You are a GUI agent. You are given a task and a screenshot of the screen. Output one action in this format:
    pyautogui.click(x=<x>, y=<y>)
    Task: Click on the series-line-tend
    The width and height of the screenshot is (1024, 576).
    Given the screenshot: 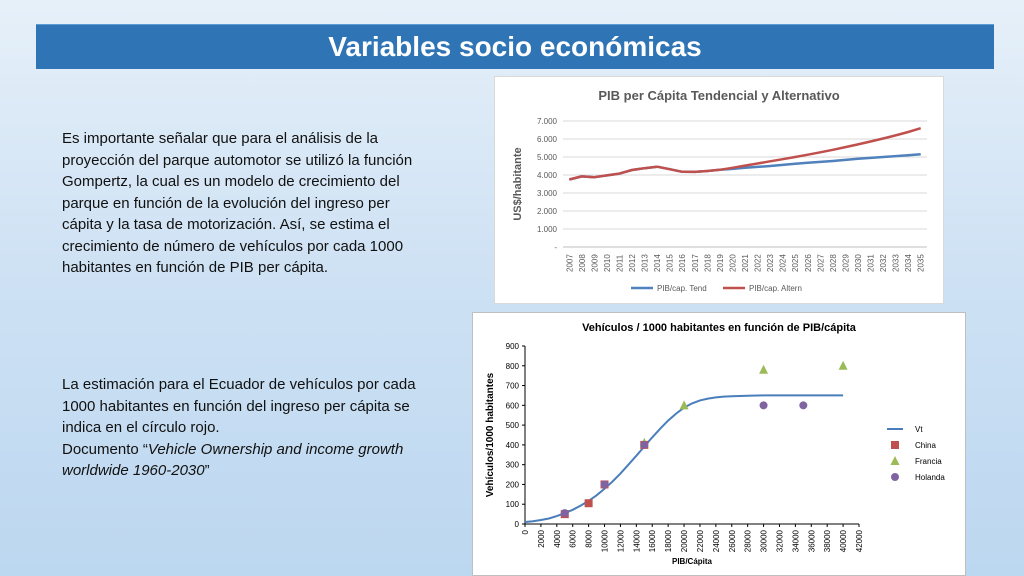 What is the action you would take?
    pyautogui.click(x=744, y=167)
    